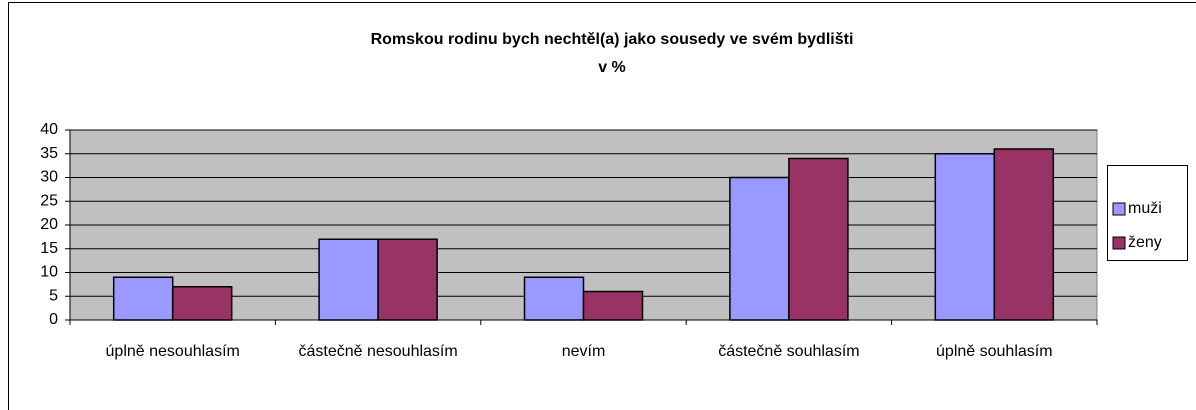 Image resolution: width=1196 pixels, height=410 pixels. Describe the element at coordinates (53, 319) in the screenshot. I see `y-tick-label: 0` at that location.